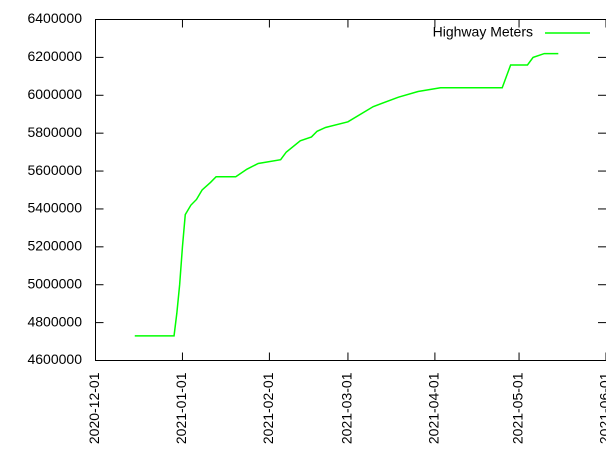  What do you see at coordinates (434, 408) in the screenshot?
I see `x-tick-label: 2021-04-01` at bounding box center [434, 408].